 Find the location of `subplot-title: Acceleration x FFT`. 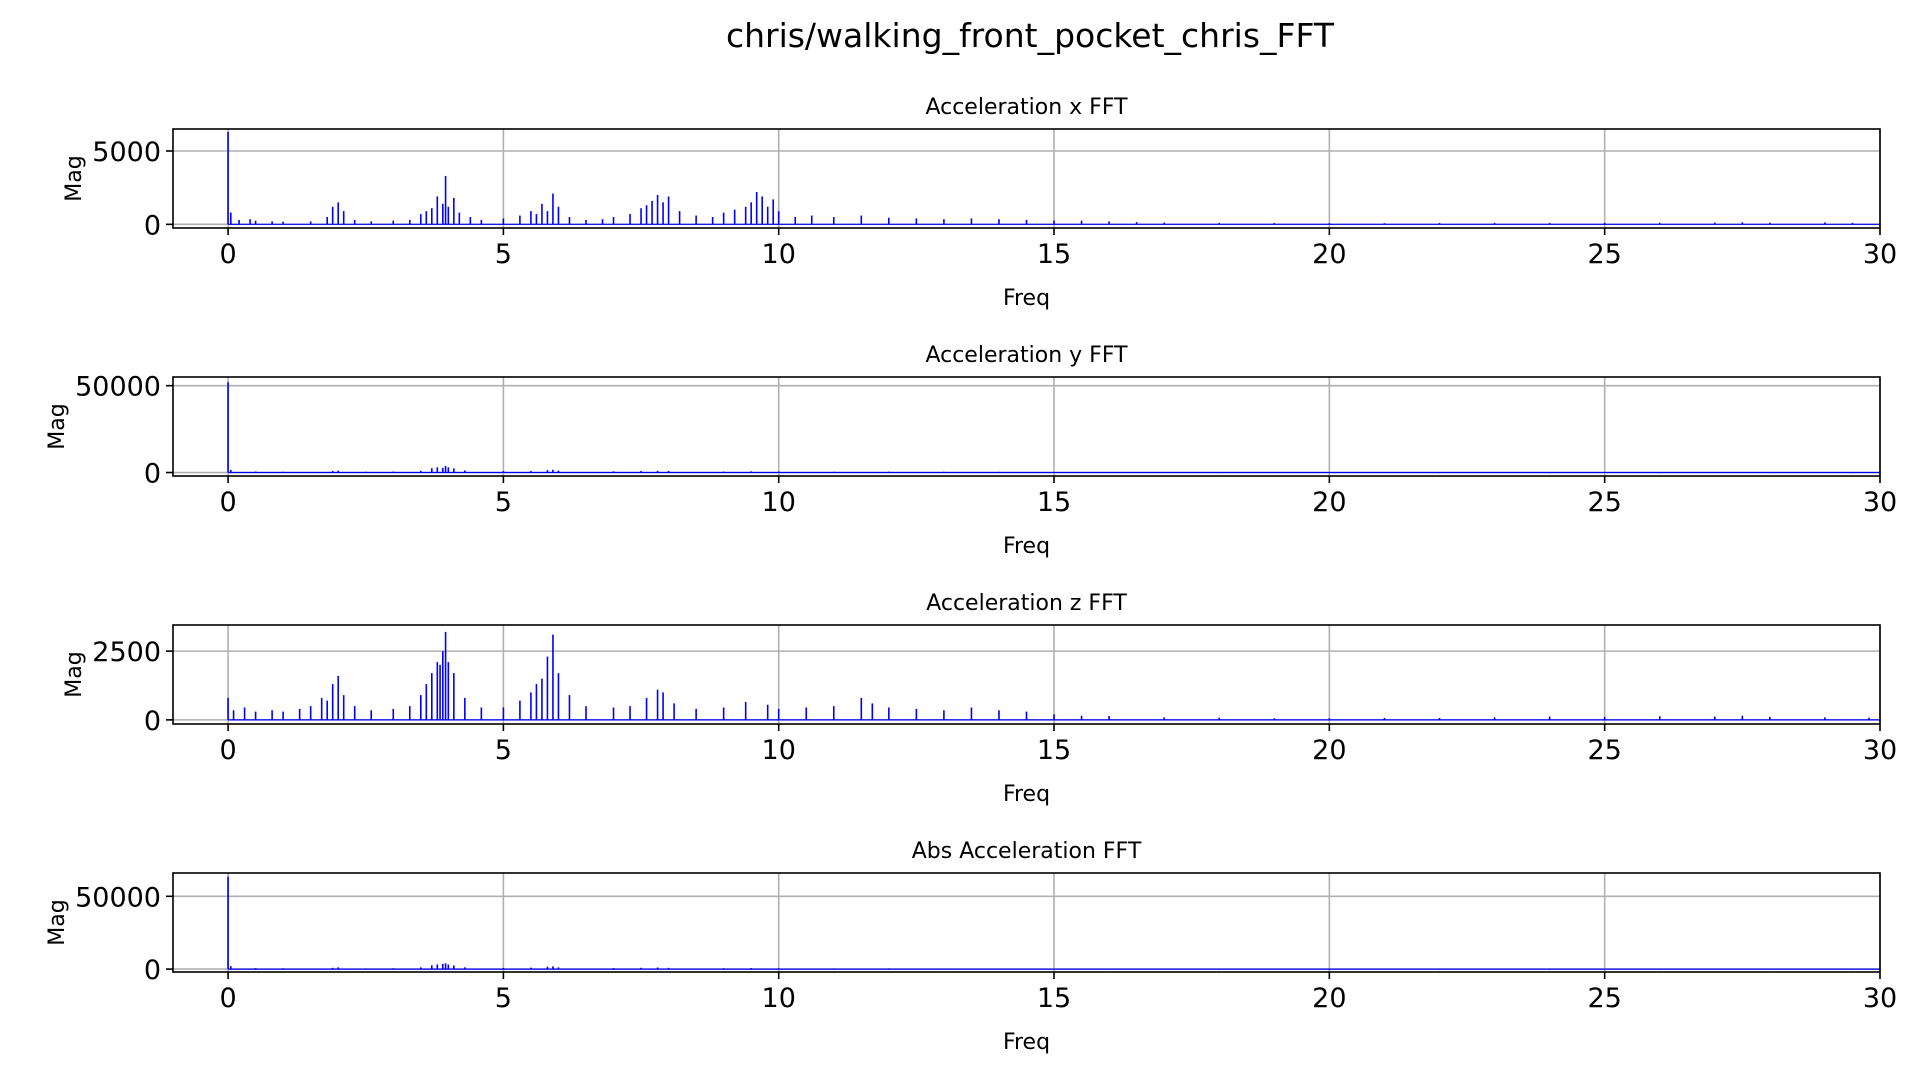

subplot-title: Acceleration x FFT is located at coordinates (1026, 107).